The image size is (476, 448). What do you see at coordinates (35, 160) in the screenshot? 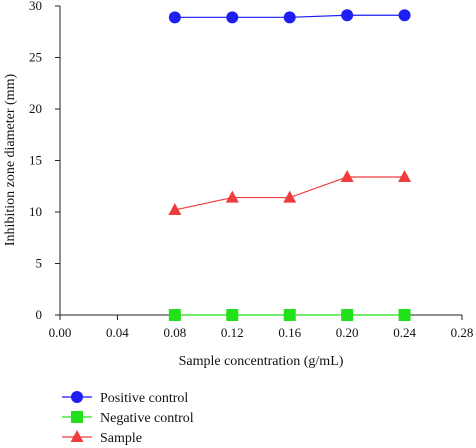
I see `y-tick-label: 15` at bounding box center [35, 160].